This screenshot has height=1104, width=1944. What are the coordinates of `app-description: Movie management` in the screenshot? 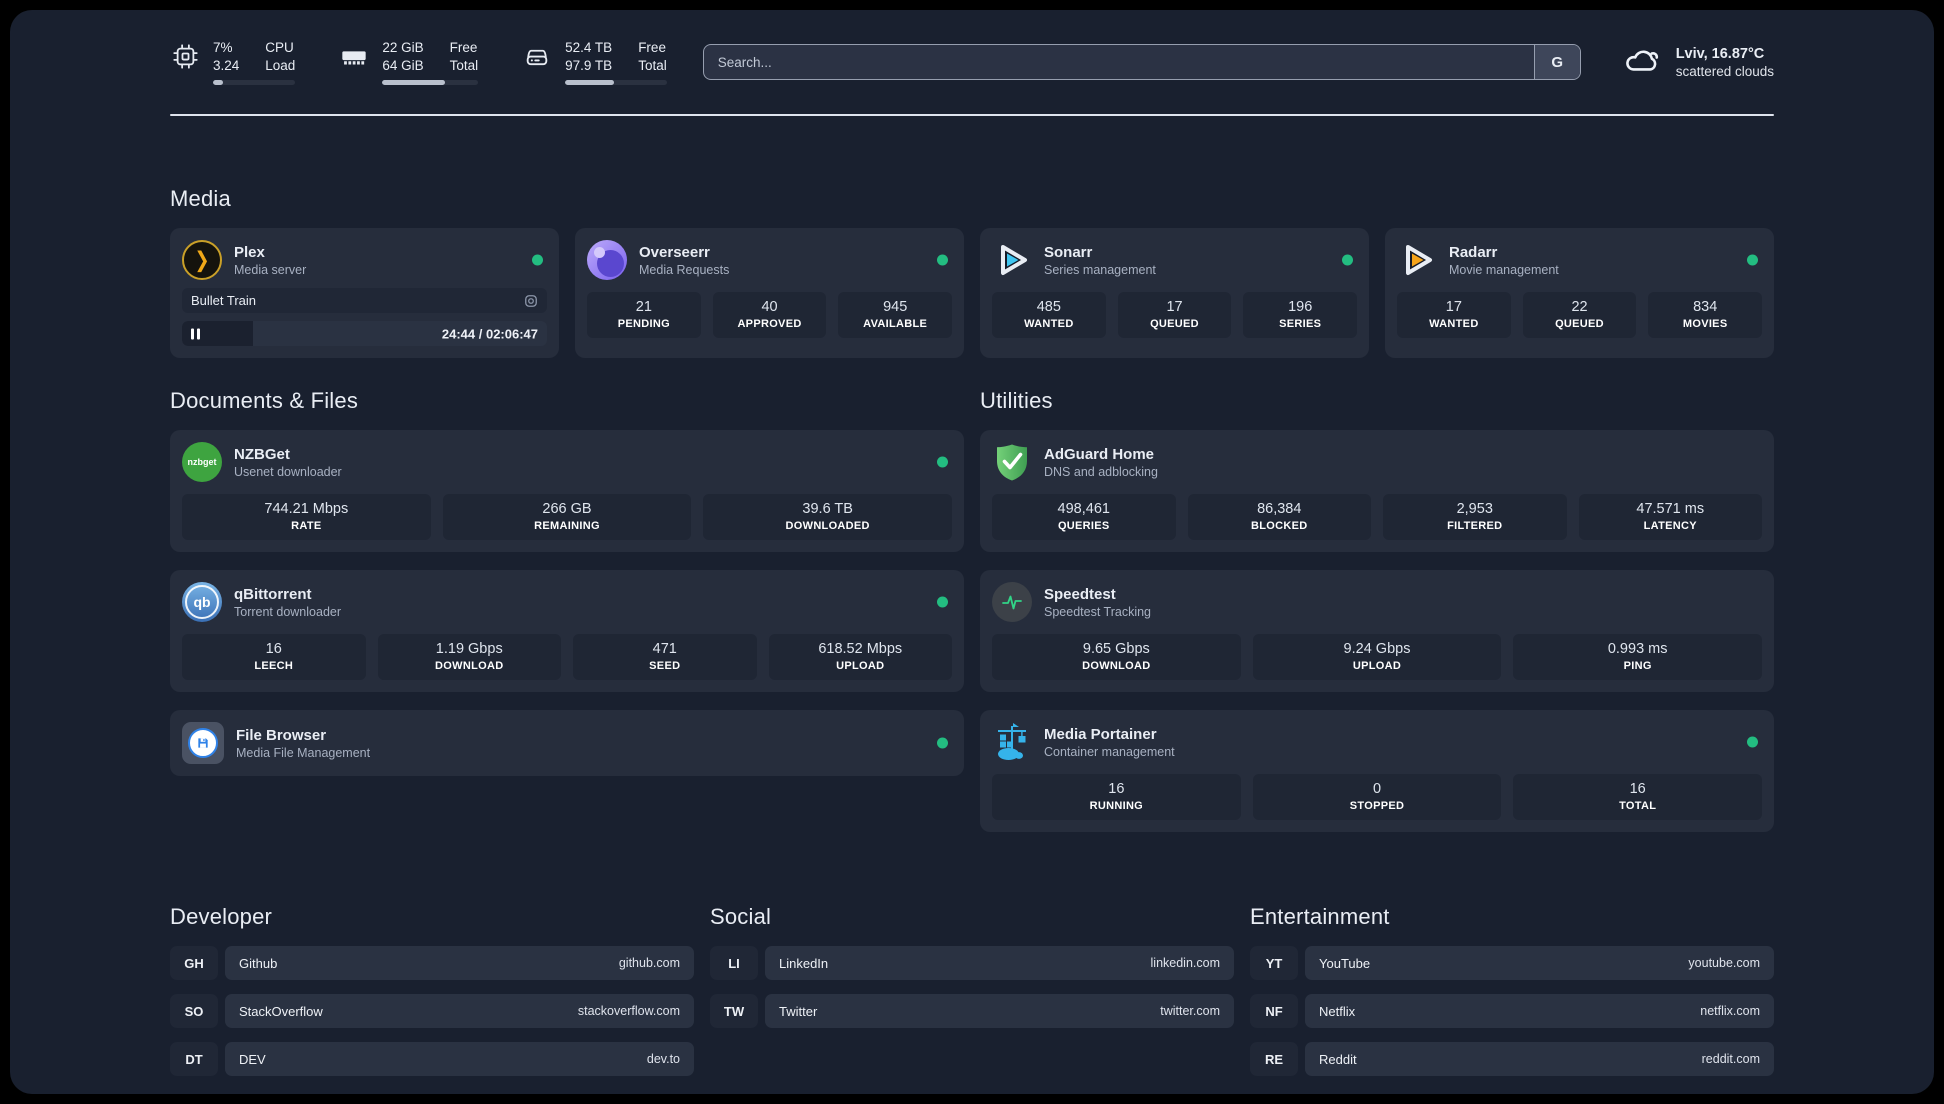 It's located at (1504, 269).